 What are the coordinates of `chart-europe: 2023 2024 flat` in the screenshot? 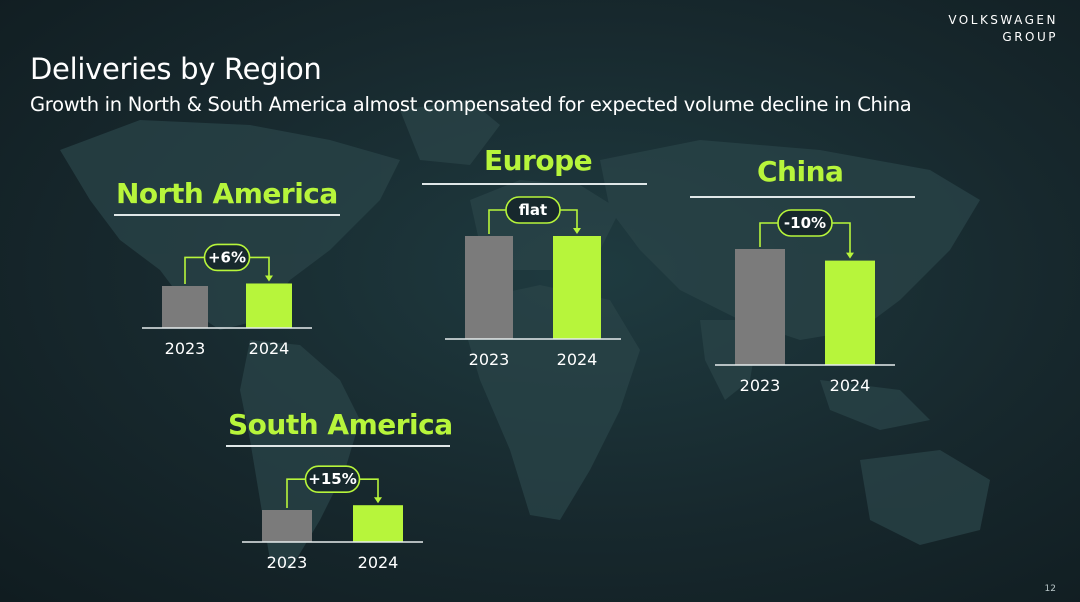 It's located at (533, 282).